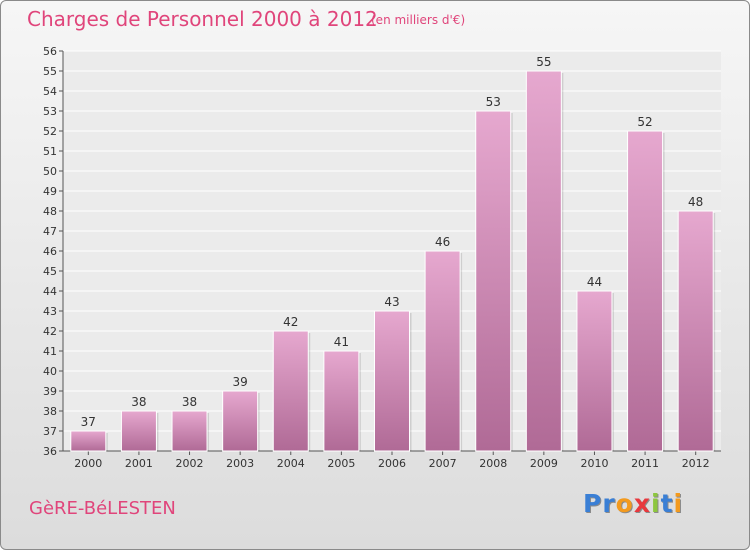  What do you see at coordinates (341, 342) in the screenshot?
I see `value-label: 41` at bounding box center [341, 342].